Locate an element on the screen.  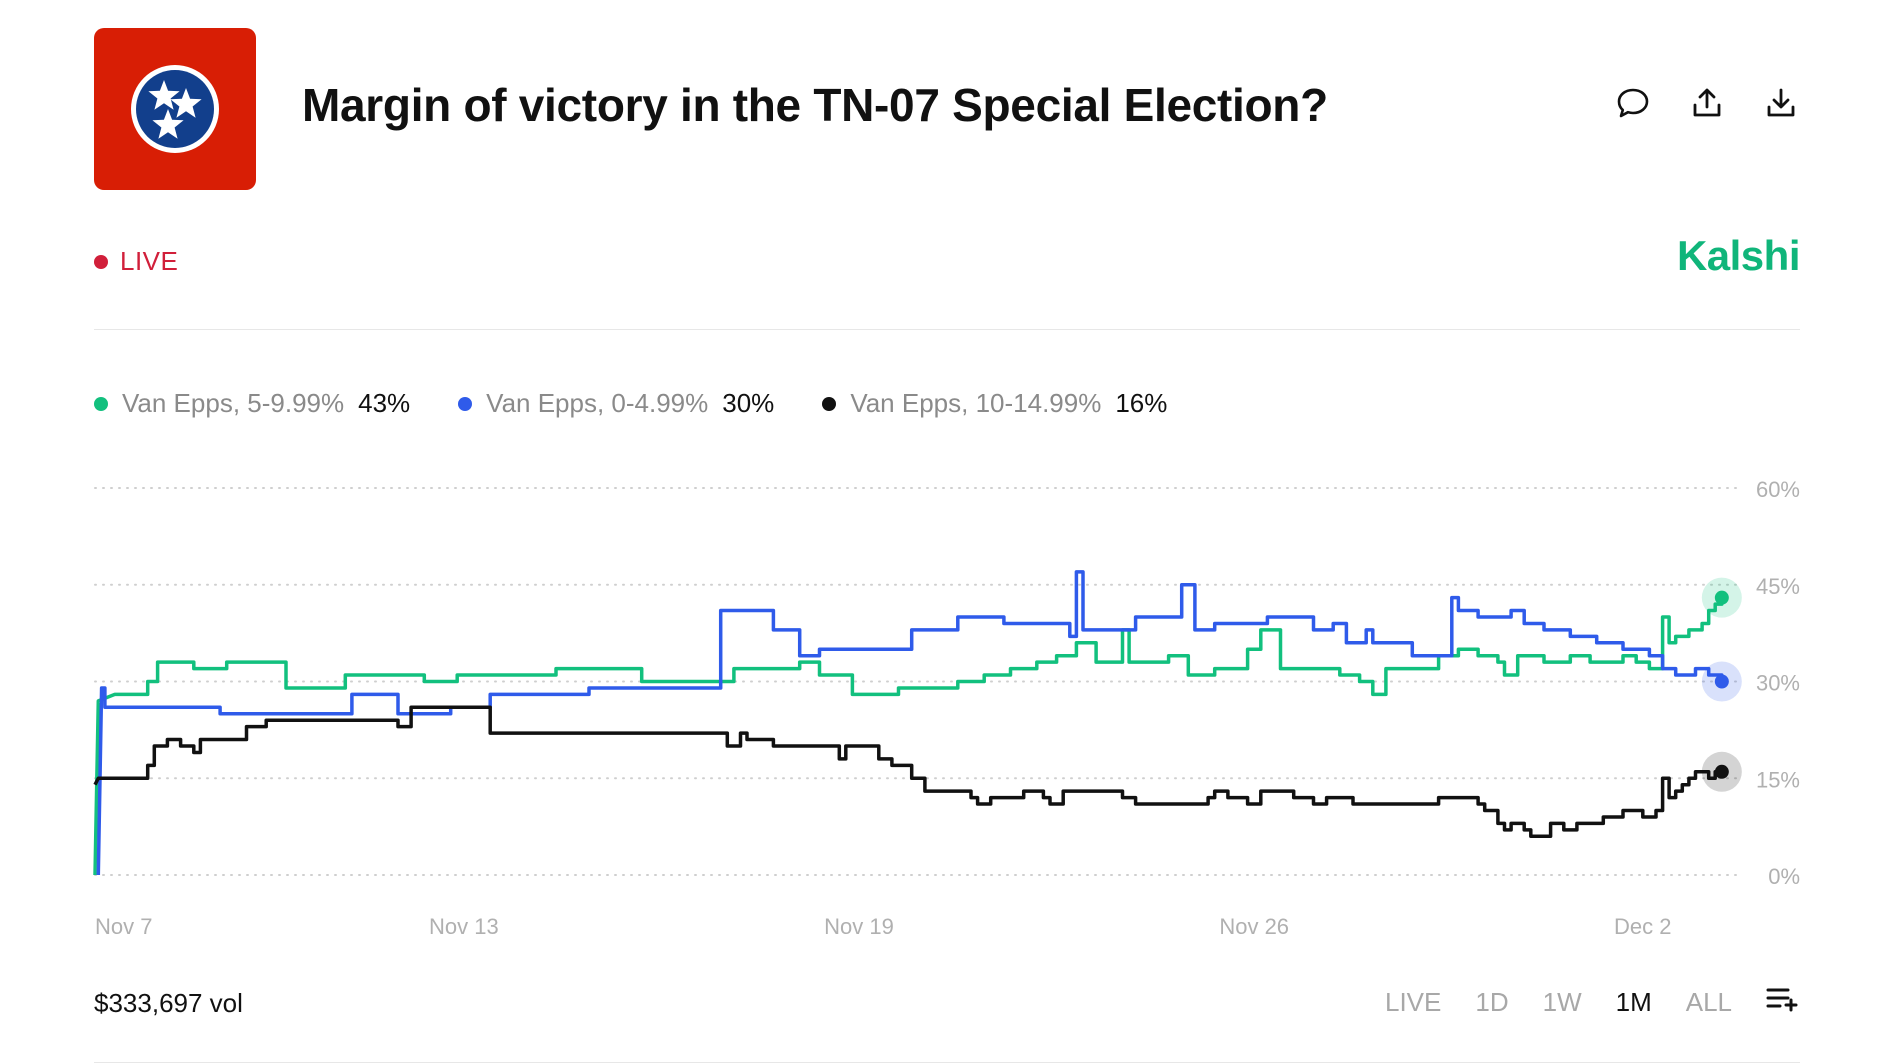
x-tick-label: Nov 19 is located at coordinates (859, 926).